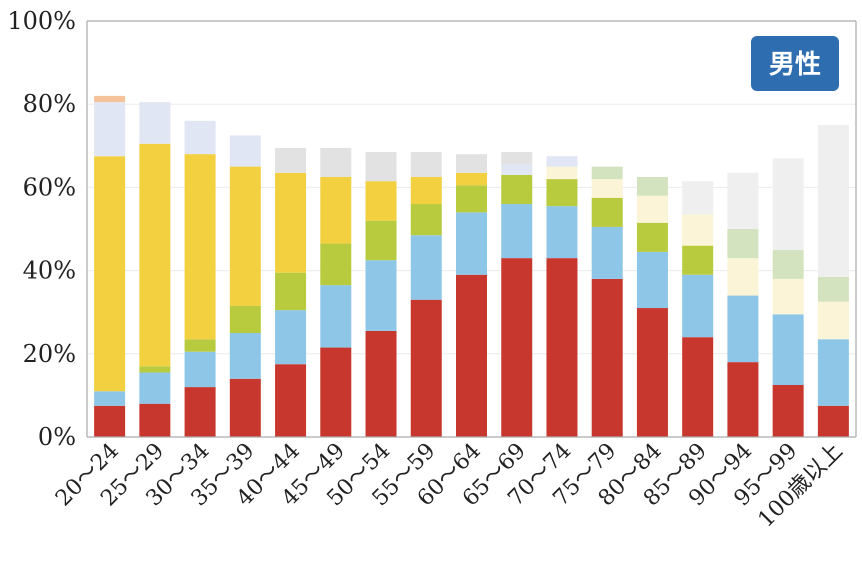 The width and height of the screenshot is (862, 571). I want to click on y-tick-label: 60%, so click(49, 187).